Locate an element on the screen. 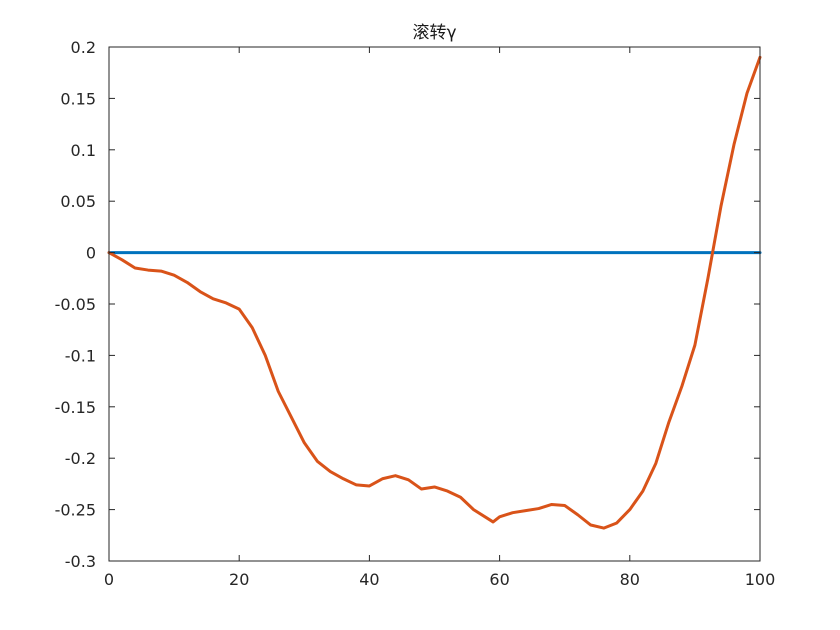 This screenshot has height=630, width=840. y-tick-label: 0.1 is located at coordinates (83, 150).